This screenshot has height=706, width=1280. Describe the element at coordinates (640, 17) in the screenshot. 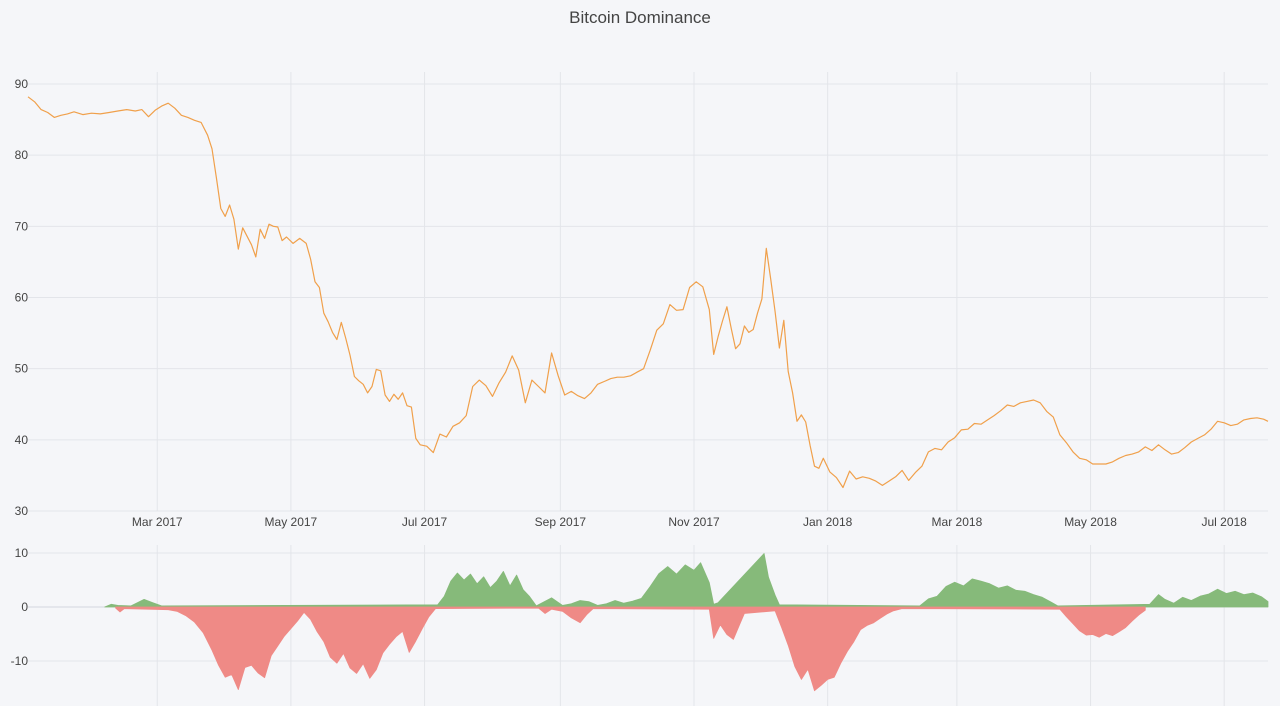

I see `chart-title: Bitcoin Dominance` at that location.